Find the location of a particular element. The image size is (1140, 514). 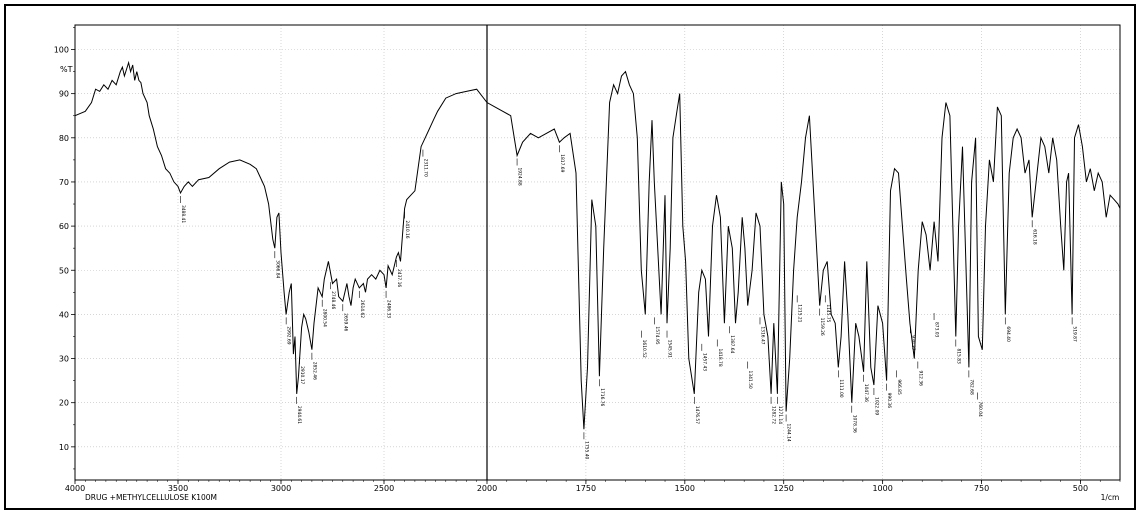

y-tick-label: 10 is located at coordinates (64, 447).